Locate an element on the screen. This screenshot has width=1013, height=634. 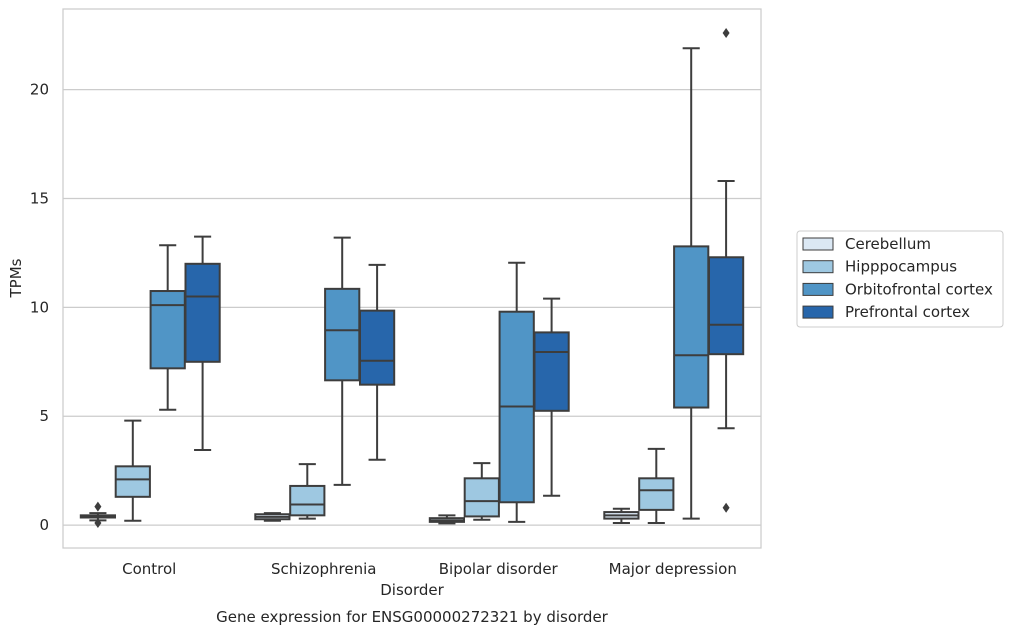
x-axis-label: Disorder is located at coordinates (412, 590).